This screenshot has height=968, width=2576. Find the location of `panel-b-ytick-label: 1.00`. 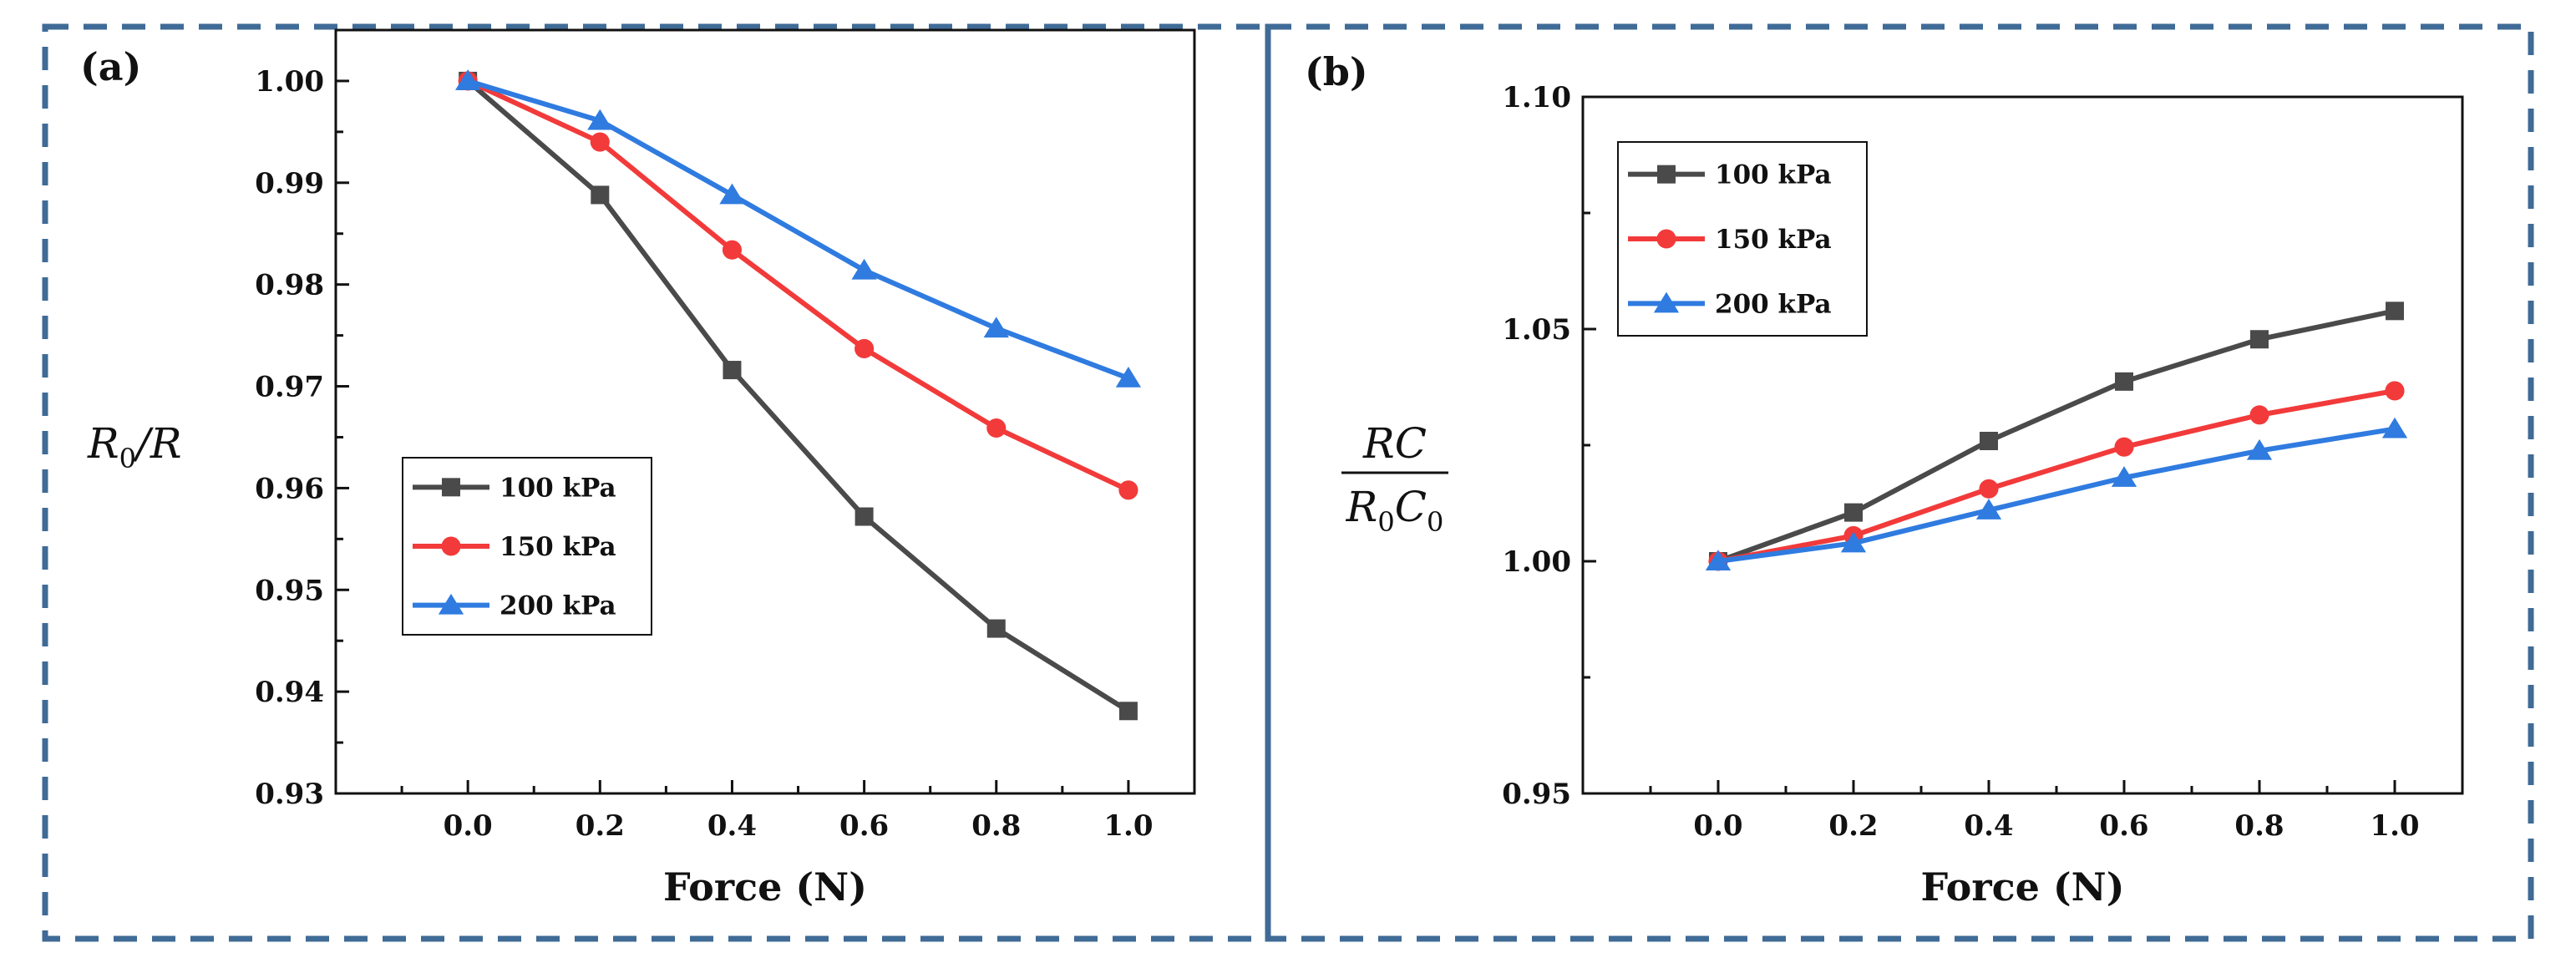

panel-b-ytick-label: 1.00 is located at coordinates (1536, 562).